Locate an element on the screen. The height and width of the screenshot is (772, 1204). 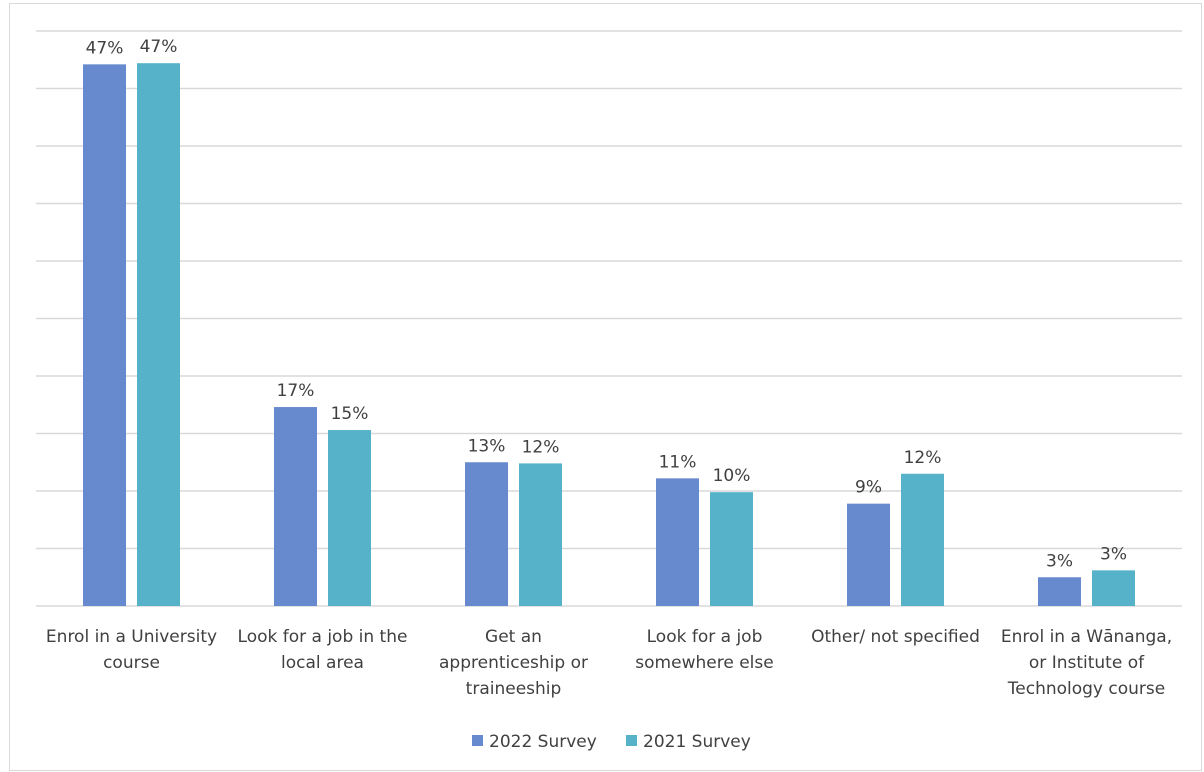
legend-label: 2021 Survey is located at coordinates (697, 742).